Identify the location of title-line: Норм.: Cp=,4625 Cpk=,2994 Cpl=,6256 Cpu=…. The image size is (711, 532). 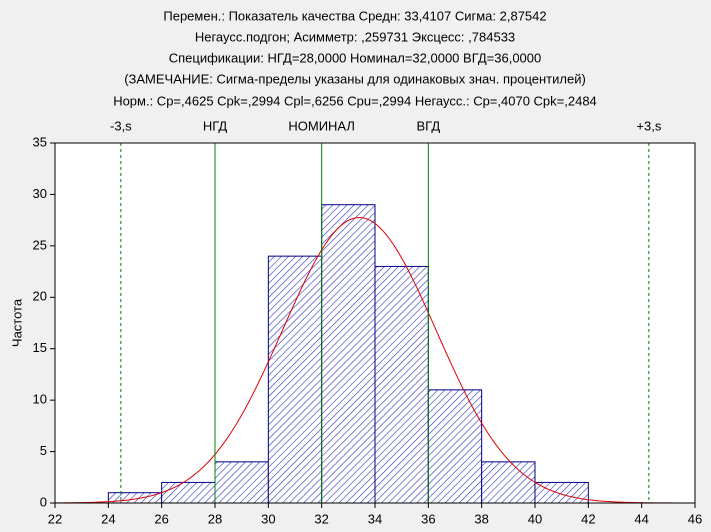
(355, 100).